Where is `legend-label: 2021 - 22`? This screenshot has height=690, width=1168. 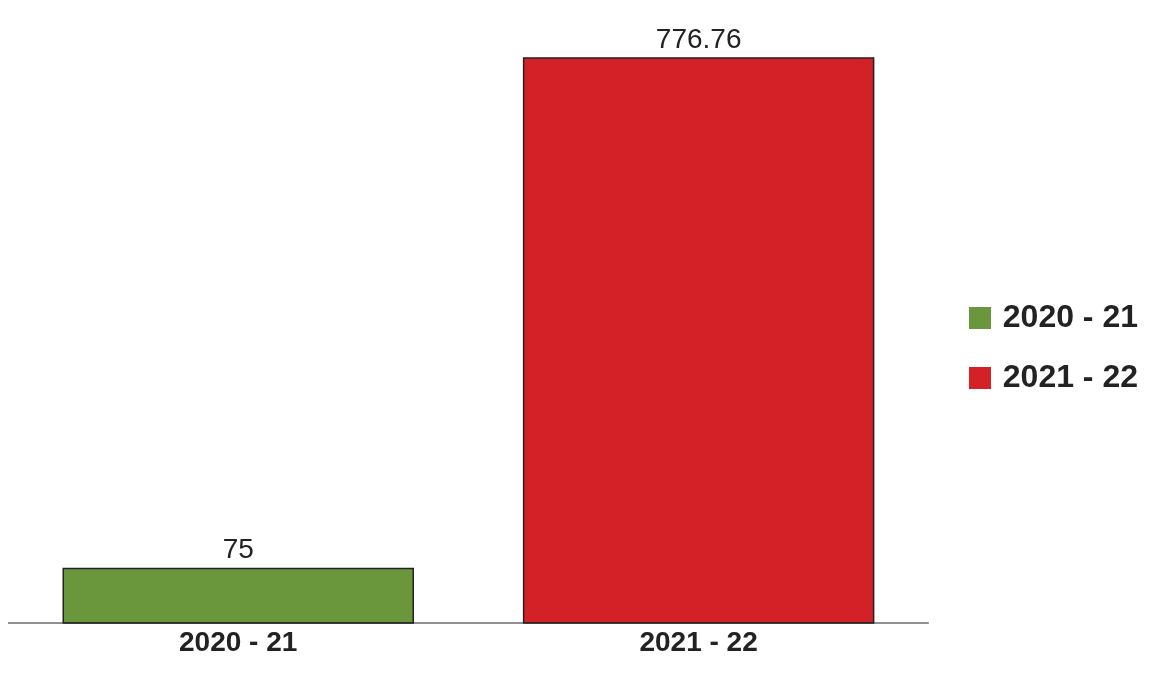
legend-label: 2021 - 22 is located at coordinates (1070, 375).